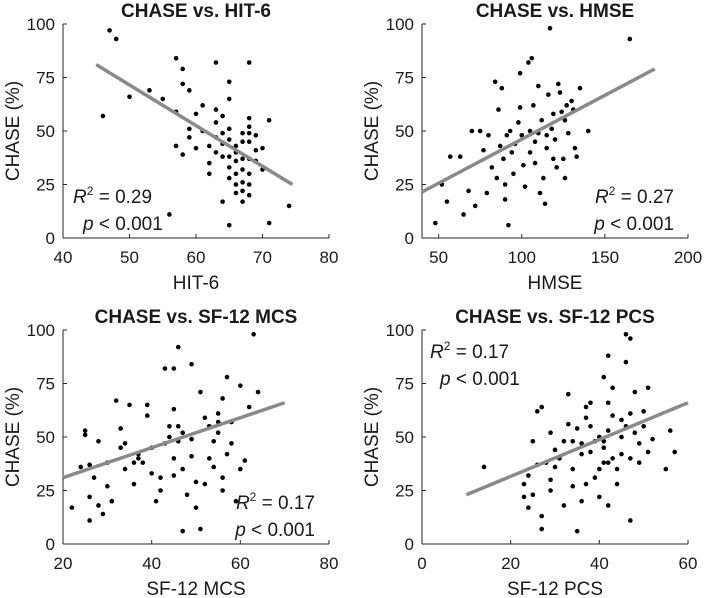  Describe the element at coordinates (122, 224) in the screenshot. I see `p-value-stat: p < 0.001` at that location.